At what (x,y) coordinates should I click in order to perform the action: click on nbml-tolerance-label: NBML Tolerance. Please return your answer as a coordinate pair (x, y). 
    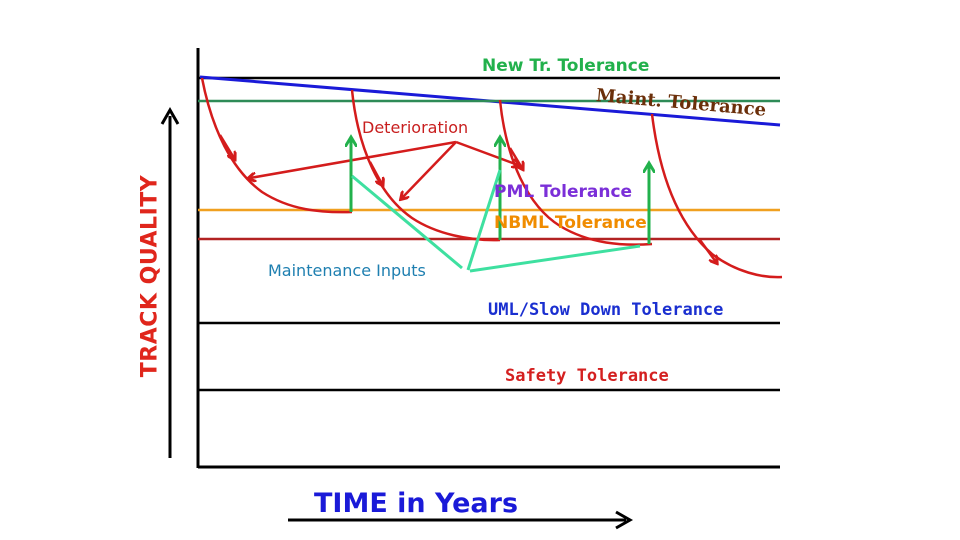
    Looking at the image, I should click on (570, 223).